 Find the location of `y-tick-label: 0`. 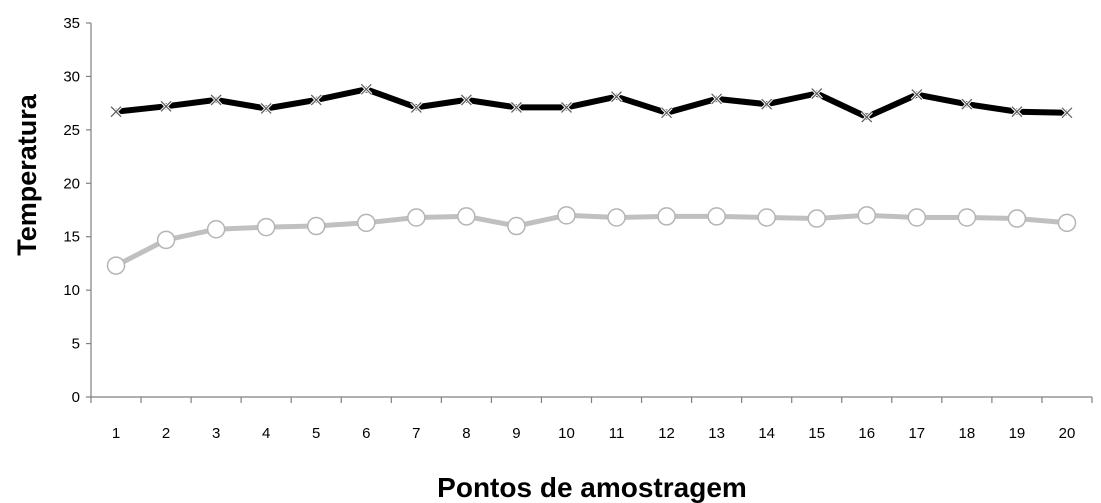

y-tick-label: 0 is located at coordinates (76, 397).